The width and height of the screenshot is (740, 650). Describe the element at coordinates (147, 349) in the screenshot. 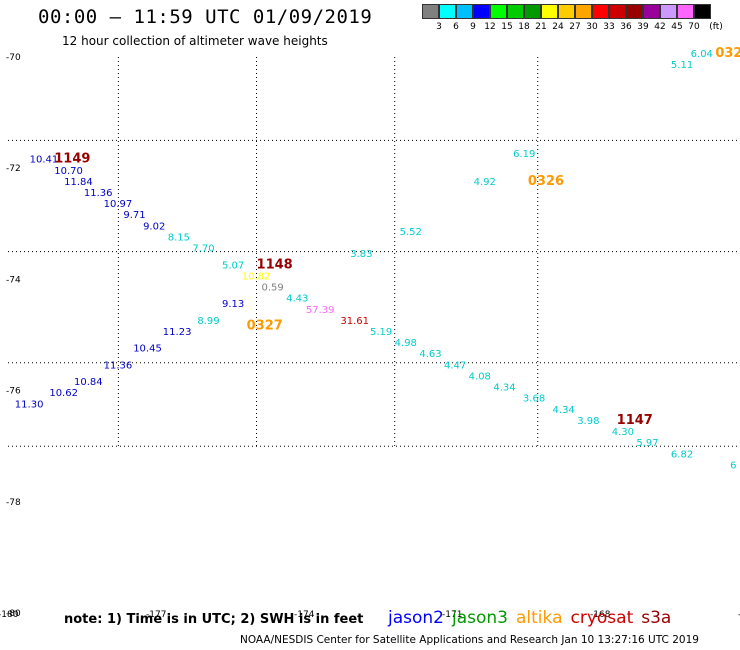

I see `wave-height-label: 10.45` at that location.